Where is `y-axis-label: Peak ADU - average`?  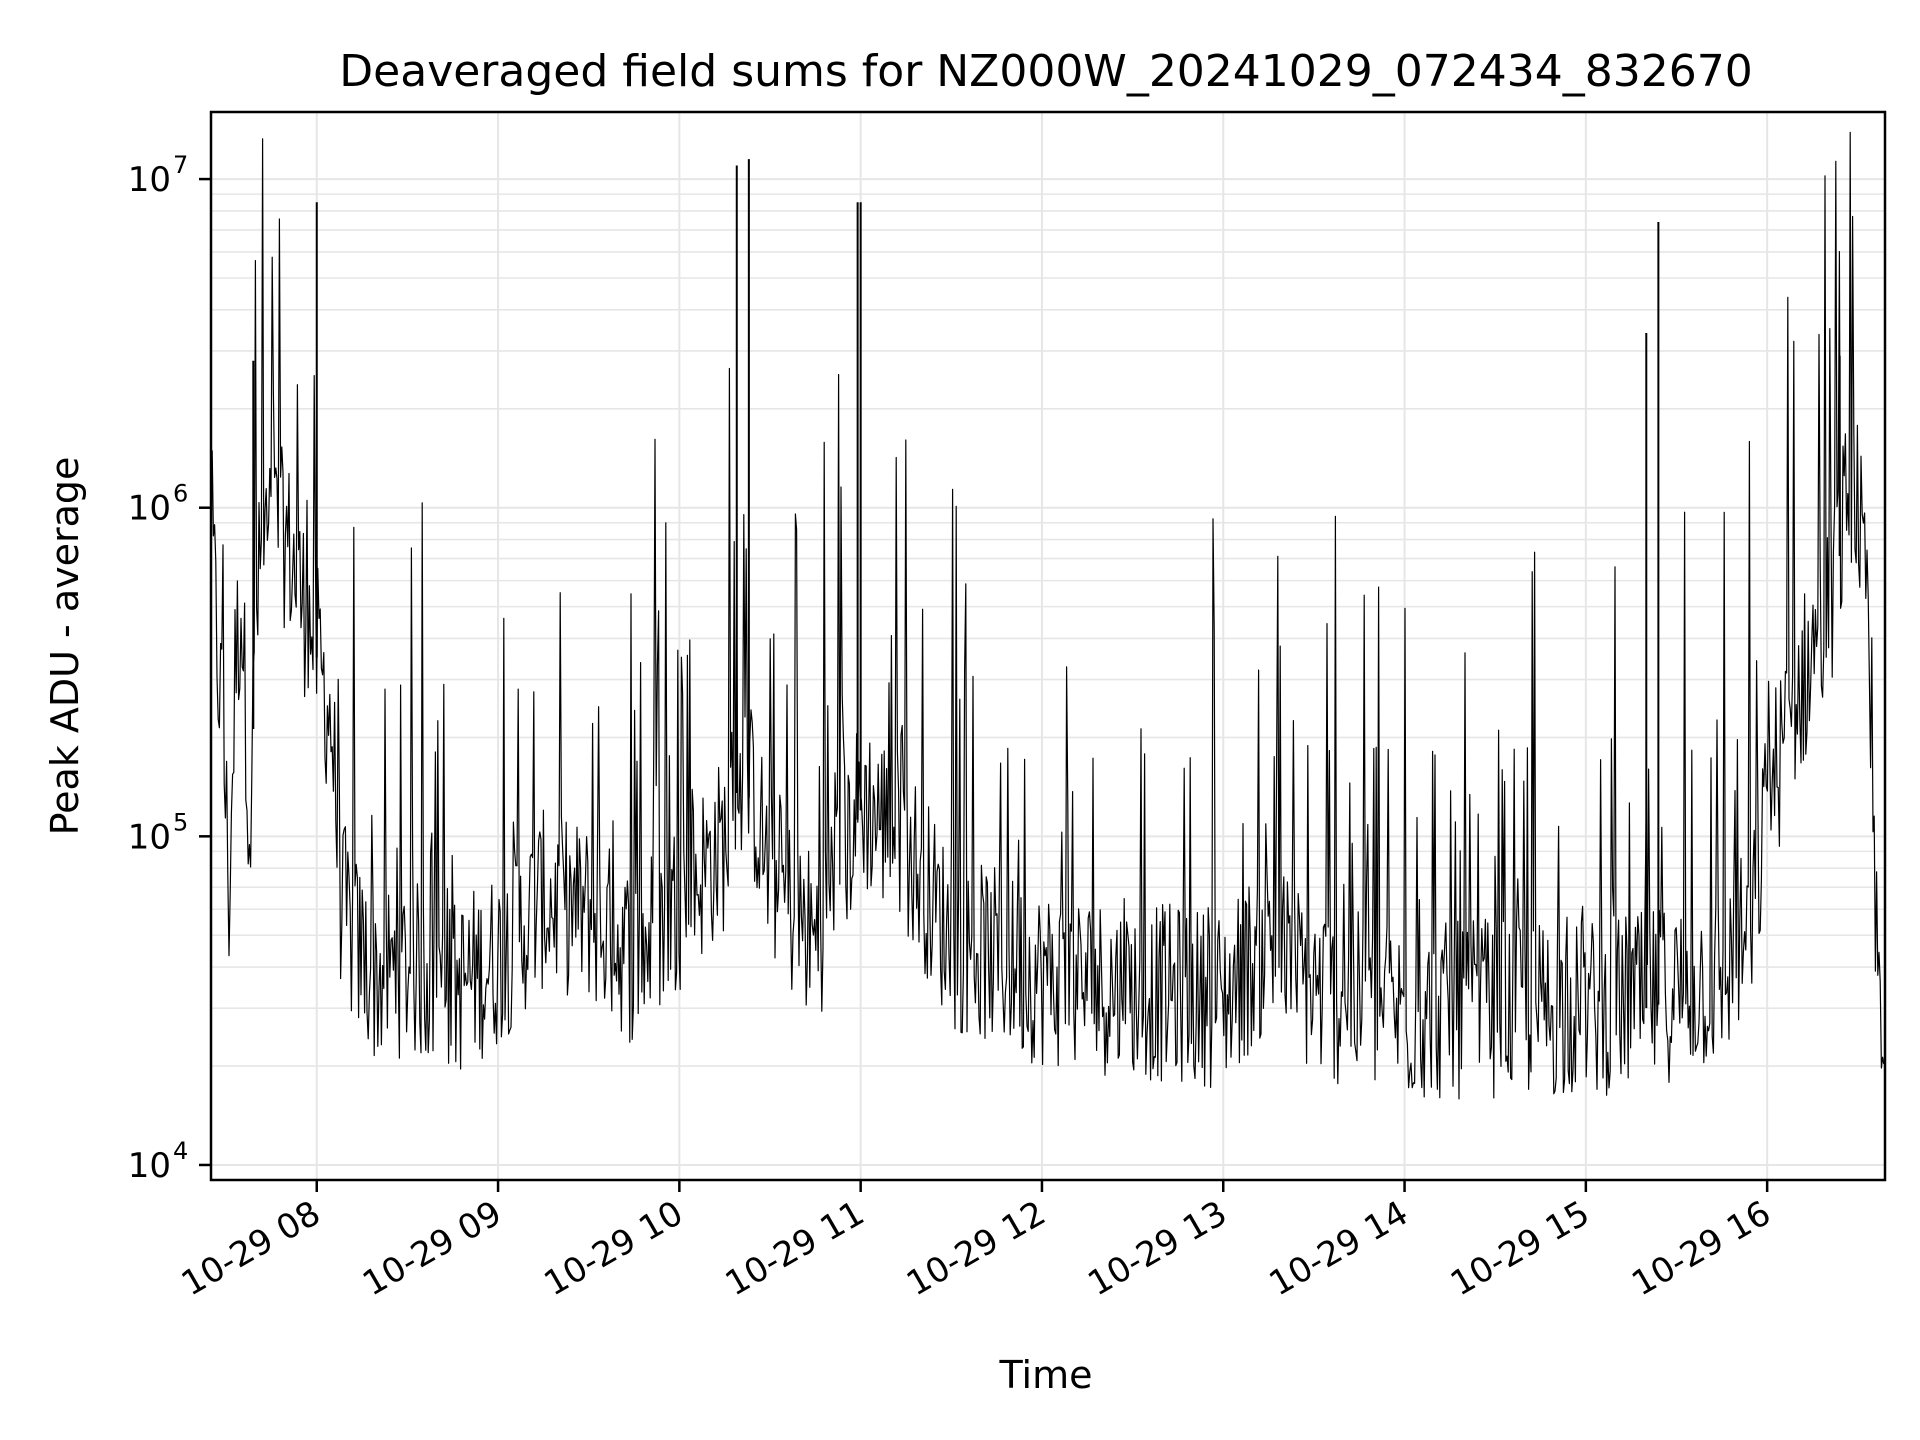 y-axis-label: Peak ADU - average is located at coordinates (65, 646).